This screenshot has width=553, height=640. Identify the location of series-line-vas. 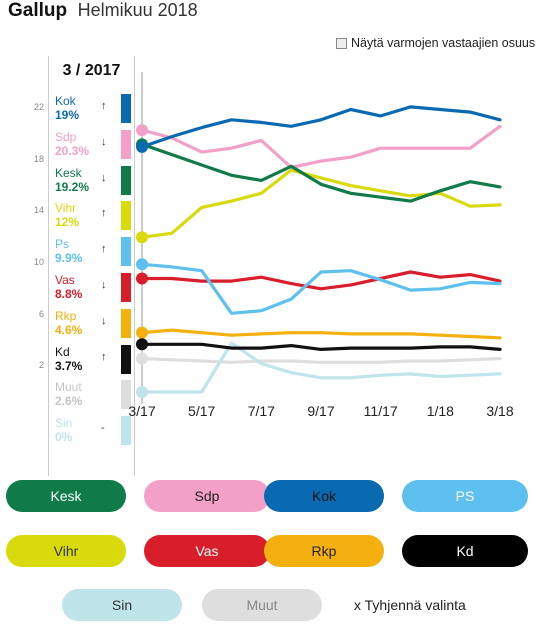
(321, 280).